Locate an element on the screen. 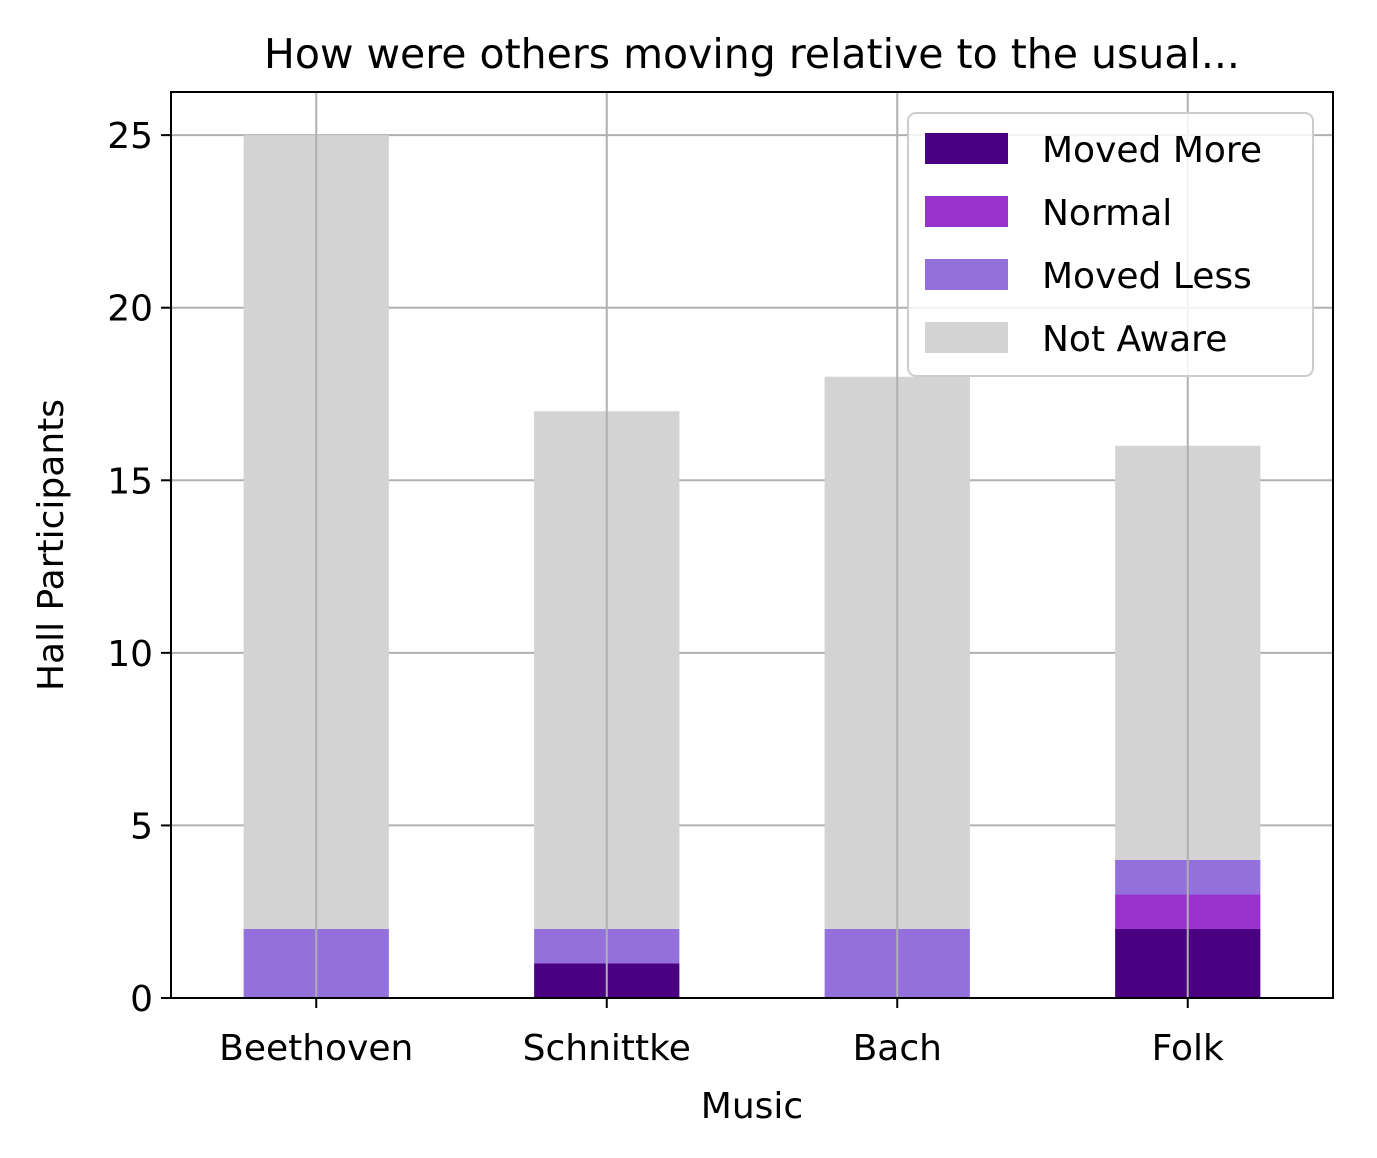 The width and height of the screenshot is (1377, 1158). y-tick-label: 15 is located at coordinates (130, 481).